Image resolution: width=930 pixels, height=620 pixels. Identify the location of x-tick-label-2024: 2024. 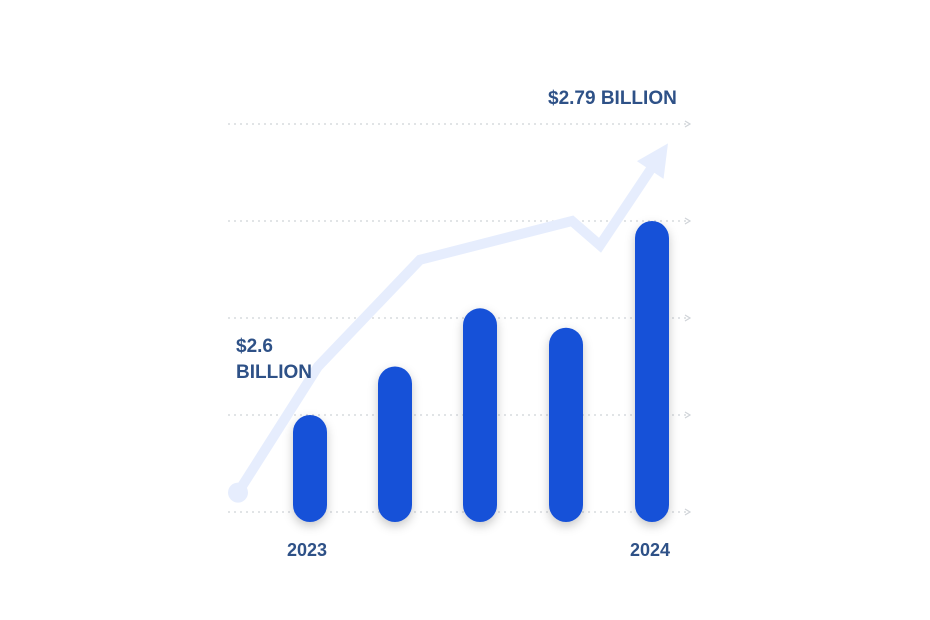
(650, 550).